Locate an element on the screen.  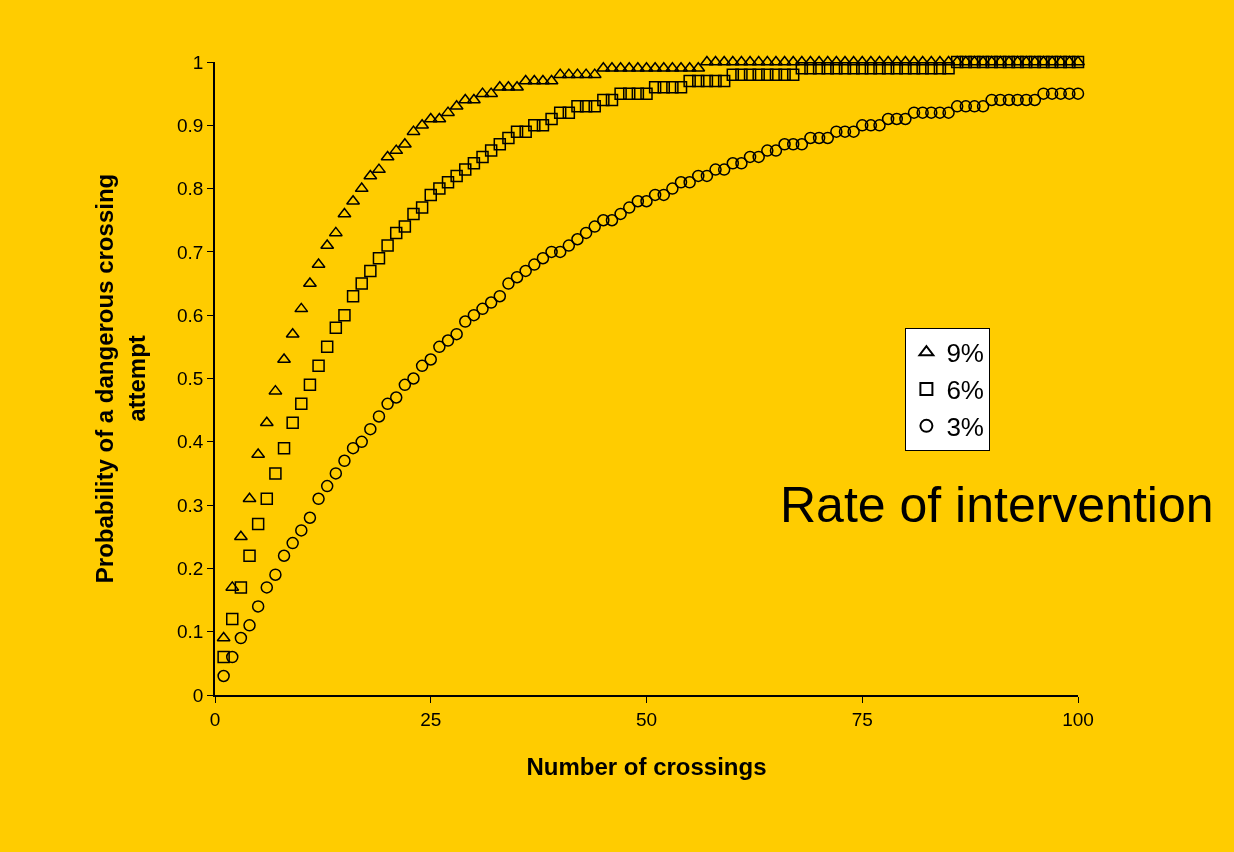
y-tick-label: 1 is located at coordinates (198, 62).